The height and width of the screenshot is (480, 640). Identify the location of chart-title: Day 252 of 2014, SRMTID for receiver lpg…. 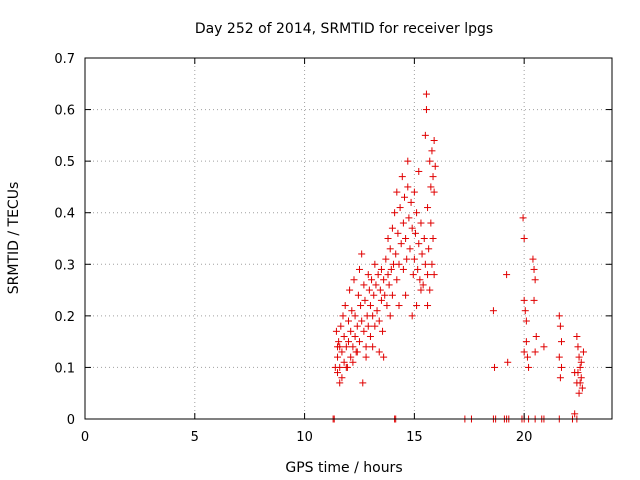
(344, 29).